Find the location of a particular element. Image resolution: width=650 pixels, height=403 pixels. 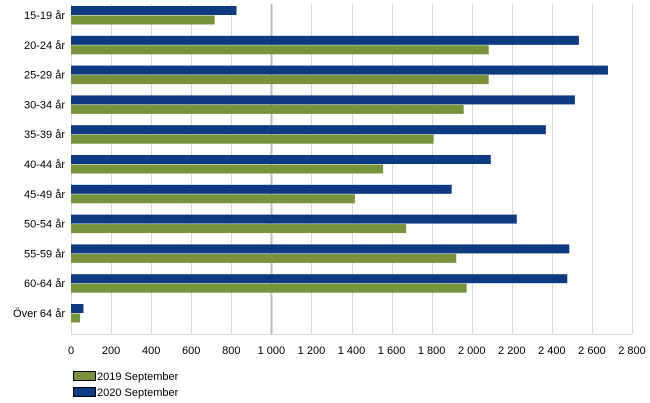

x-tick-label: 800 is located at coordinates (231, 351).